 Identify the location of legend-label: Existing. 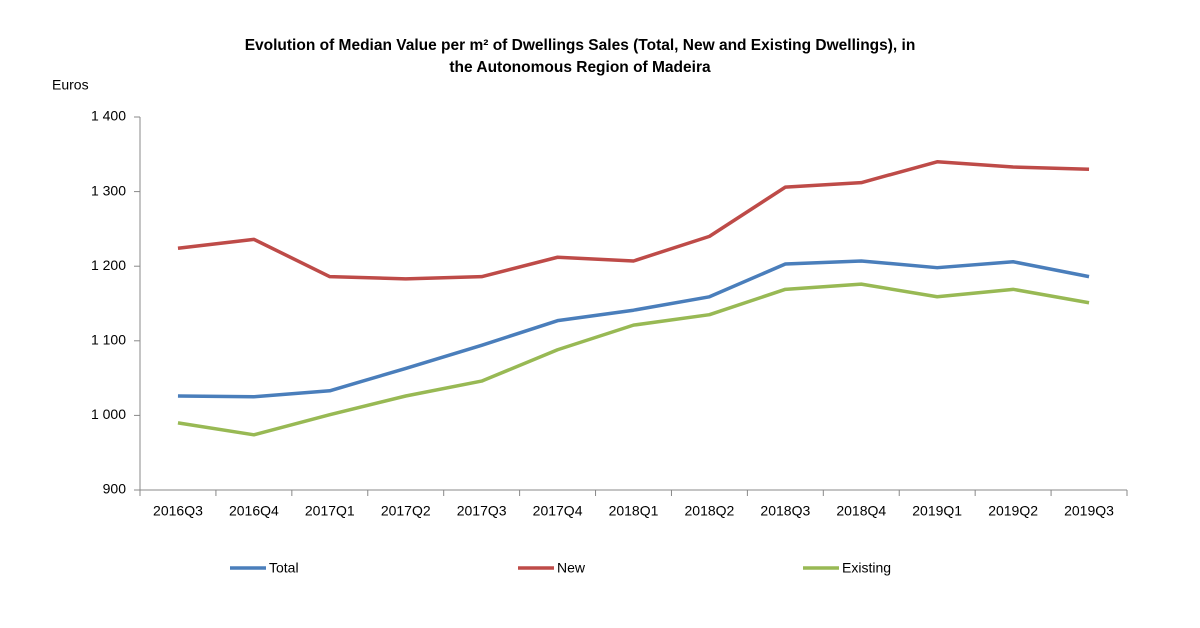
(866, 568).